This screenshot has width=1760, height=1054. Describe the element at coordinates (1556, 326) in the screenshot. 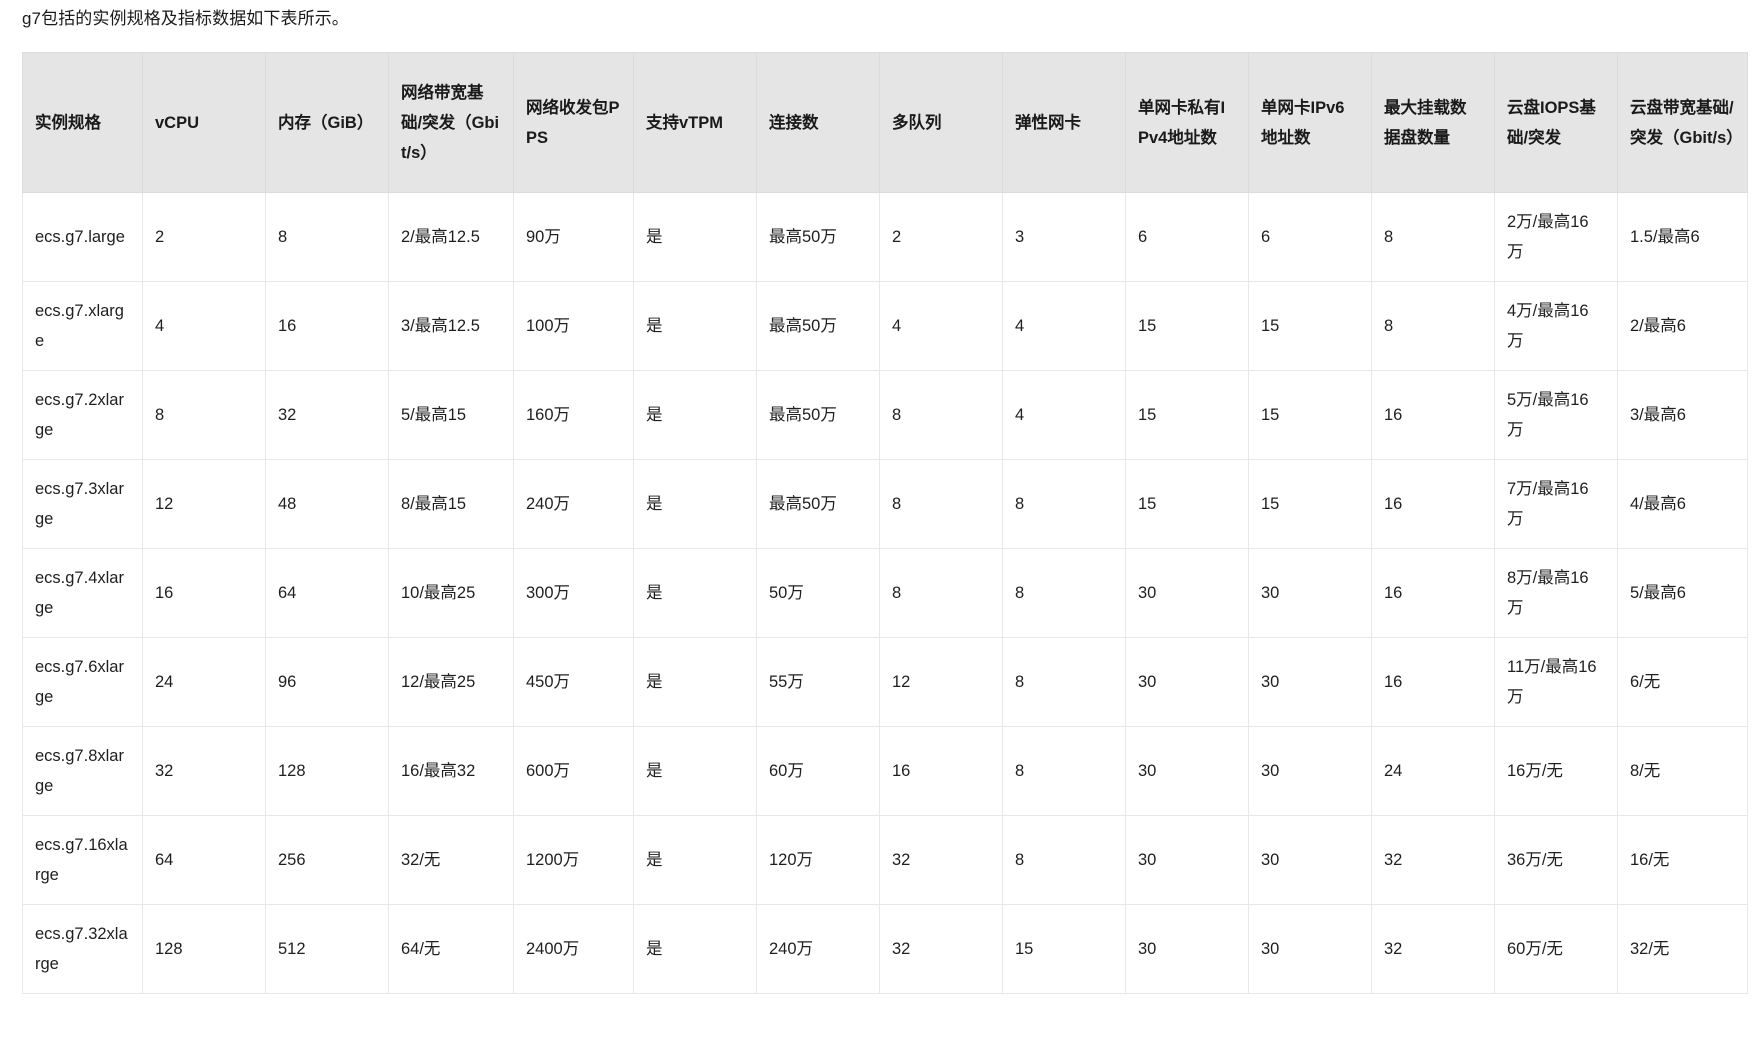

I see `table-cell: 4万/最高16万` at that location.